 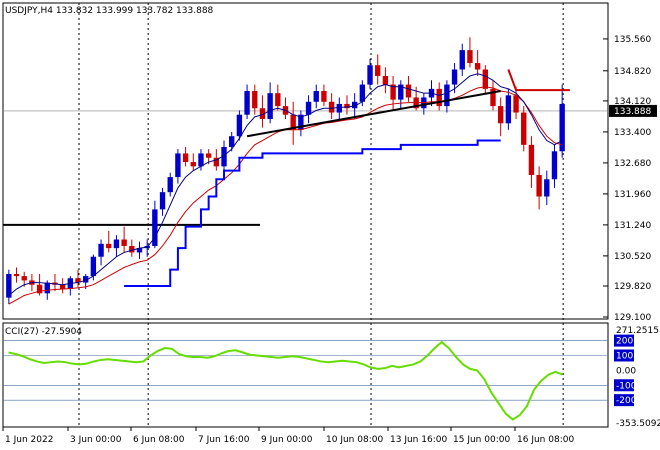 What do you see at coordinates (632, 195) in the screenshot?
I see `price-tick-label: 131.960` at bounding box center [632, 195].